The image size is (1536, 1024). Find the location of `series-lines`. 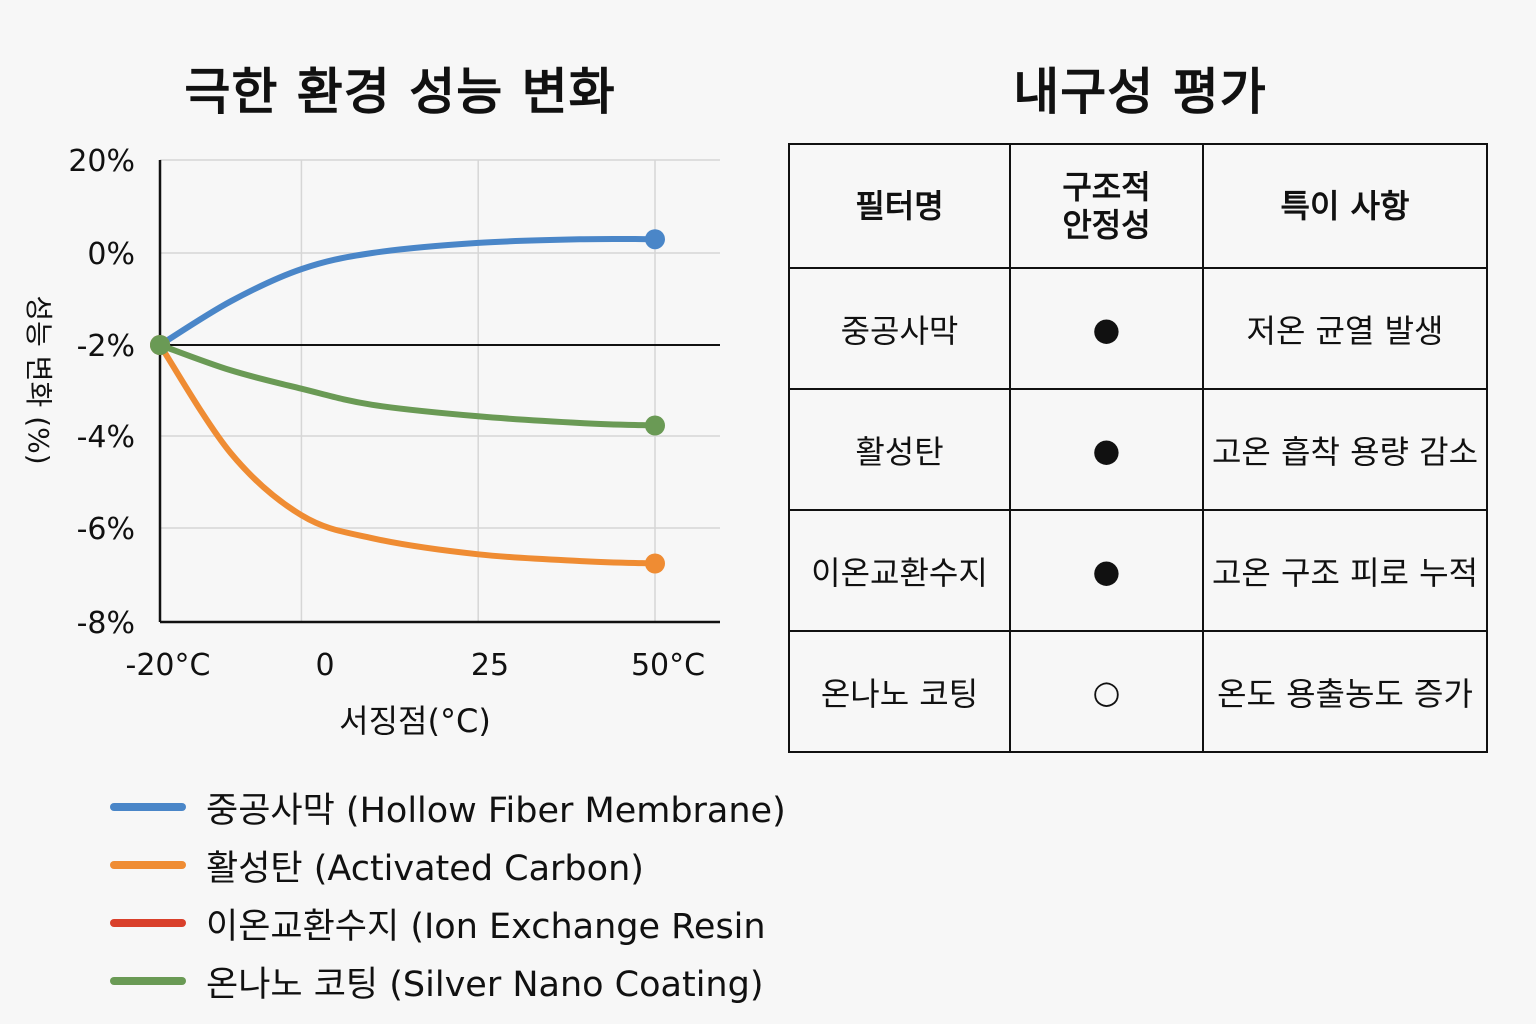

series-lines is located at coordinates (407, 401).